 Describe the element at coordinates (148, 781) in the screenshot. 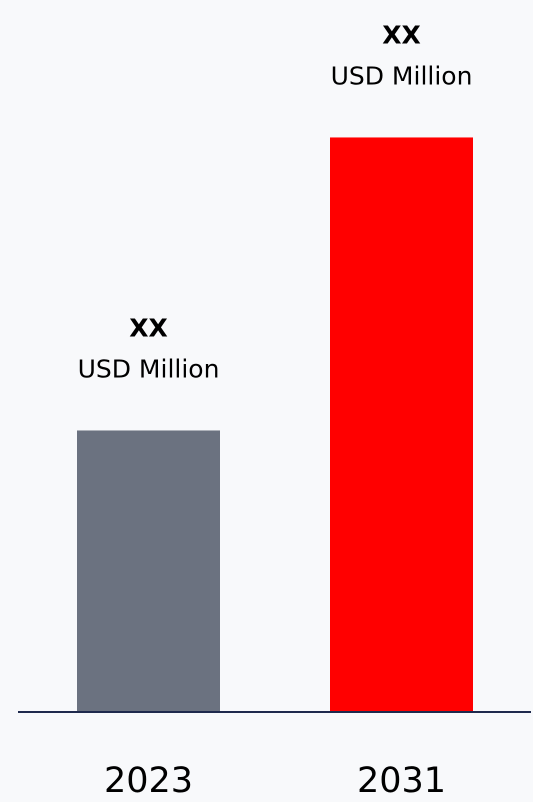

I see `x-tick-label-2023: 2023` at that location.